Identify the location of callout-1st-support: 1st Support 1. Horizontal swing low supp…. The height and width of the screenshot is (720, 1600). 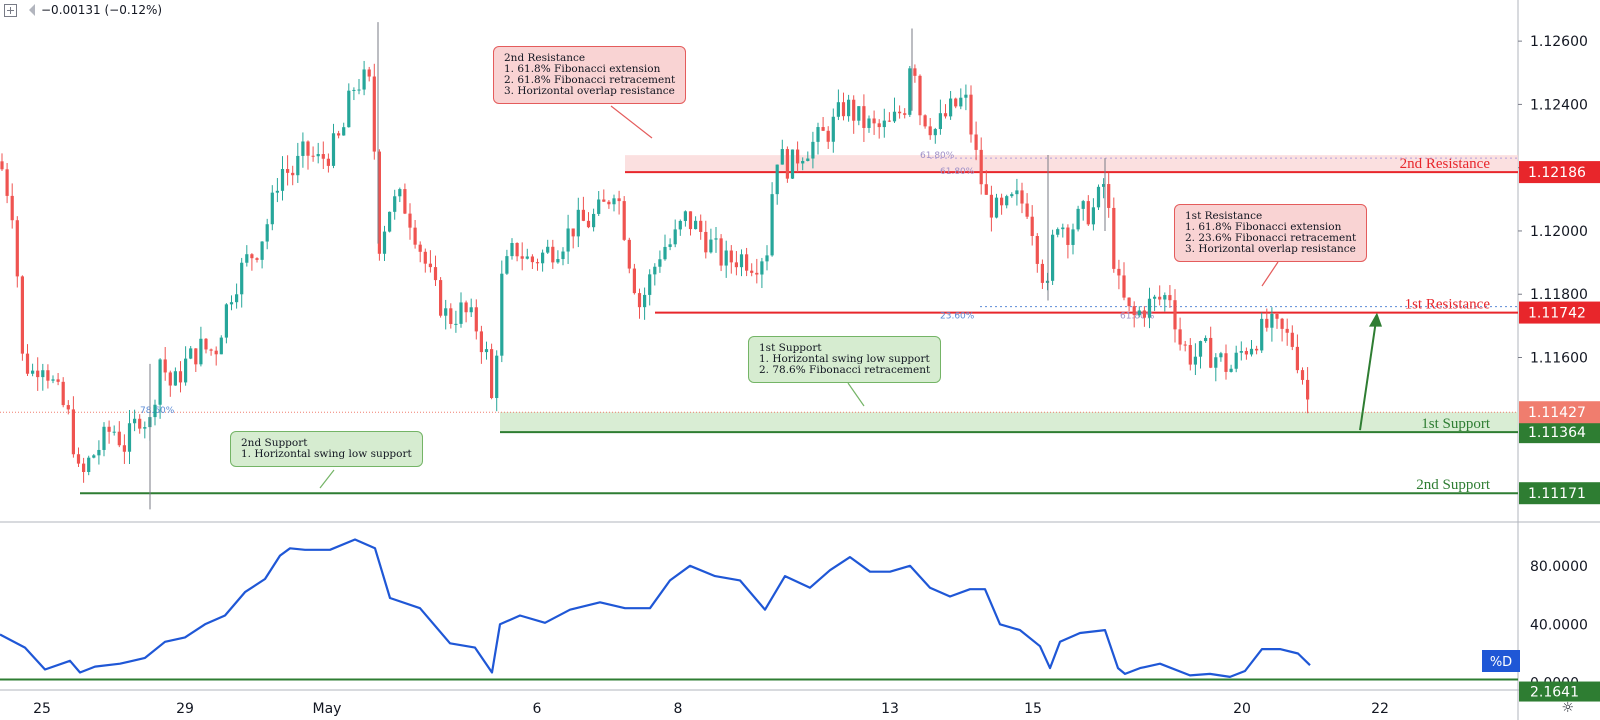
(845, 359).